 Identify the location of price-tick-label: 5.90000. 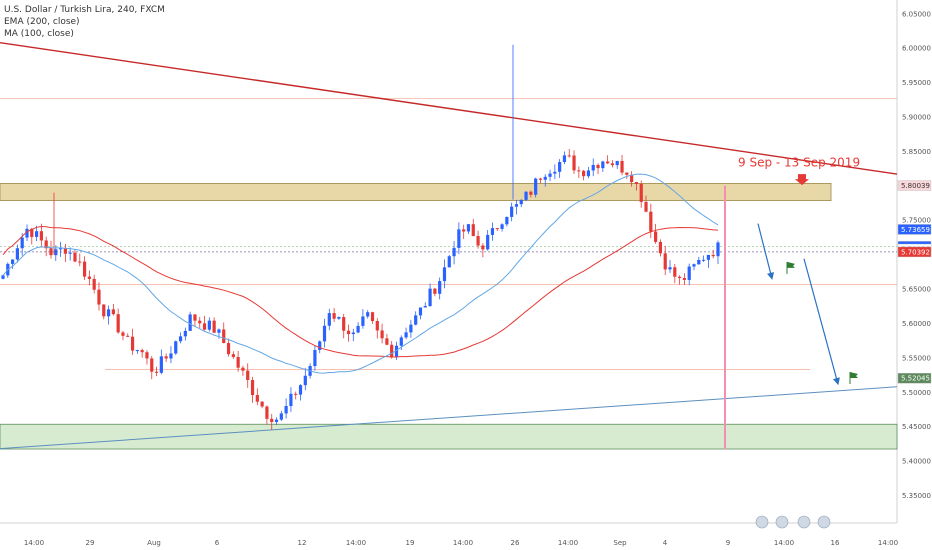
(916, 117).